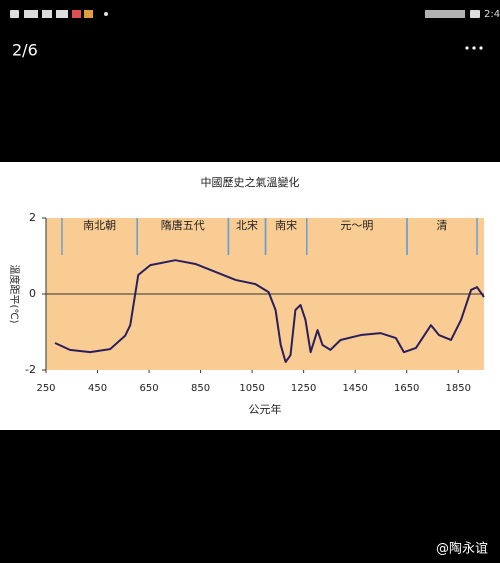 The width and height of the screenshot is (500, 563). Describe the element at coordinates (286, 225) in the screenshot. I see `period-label: 南宋` at that location.